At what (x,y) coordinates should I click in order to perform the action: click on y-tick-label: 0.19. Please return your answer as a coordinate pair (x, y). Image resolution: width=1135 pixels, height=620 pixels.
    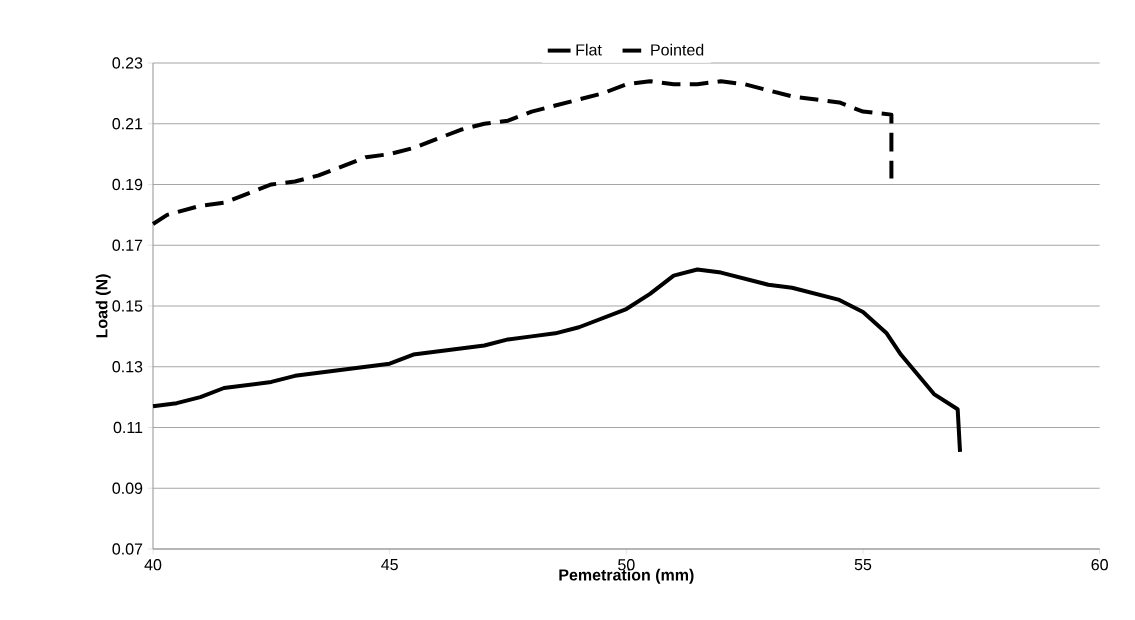
    Looking at the image, I should click on (127, 184).